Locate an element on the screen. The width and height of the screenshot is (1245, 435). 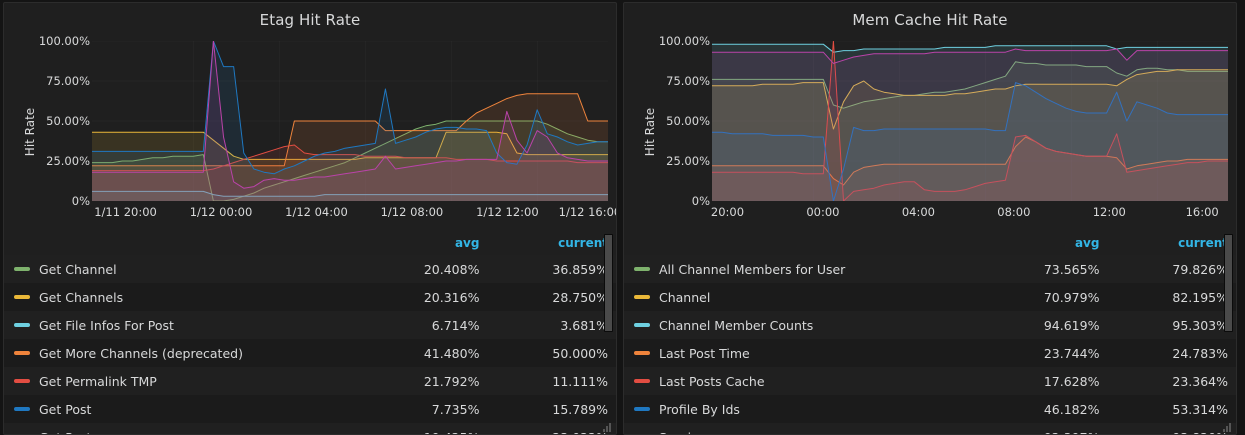
y-tick: 0% is located at coordinates (80, 201).